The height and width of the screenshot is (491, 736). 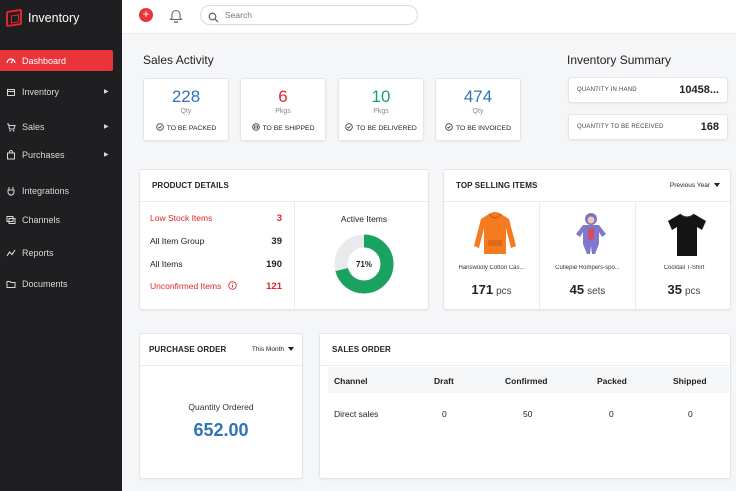 What do you see at coordinates (186, 128) in the screenshot?
I see `activity-label-row: TO BE PACKED` at bounding box center [186, 128].